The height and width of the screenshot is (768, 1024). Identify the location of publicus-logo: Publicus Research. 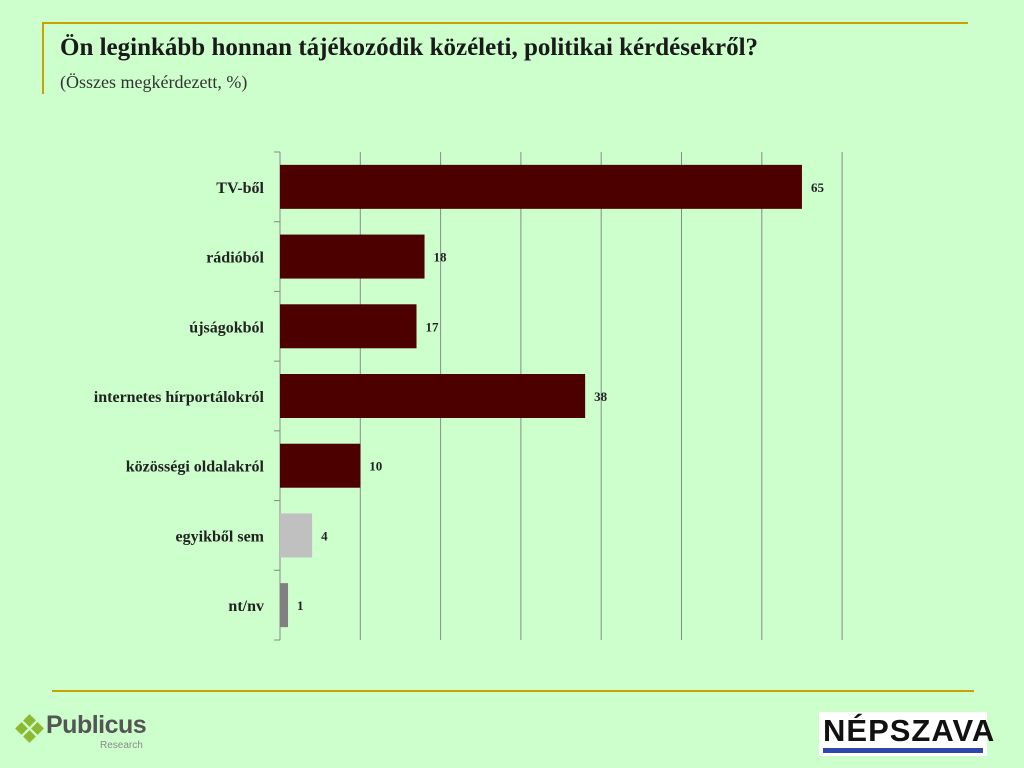
(84, 734).